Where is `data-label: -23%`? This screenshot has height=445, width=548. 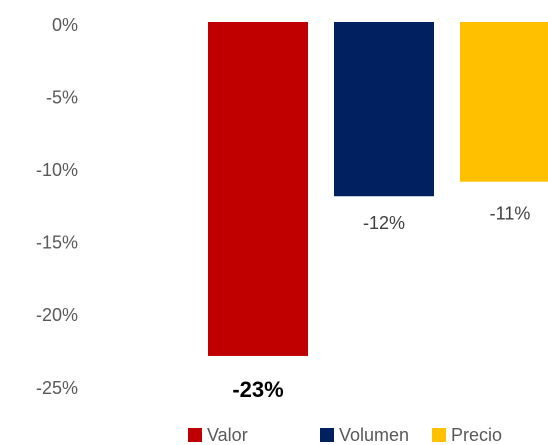
data-label: -23% is located at coordinates (257, 389).